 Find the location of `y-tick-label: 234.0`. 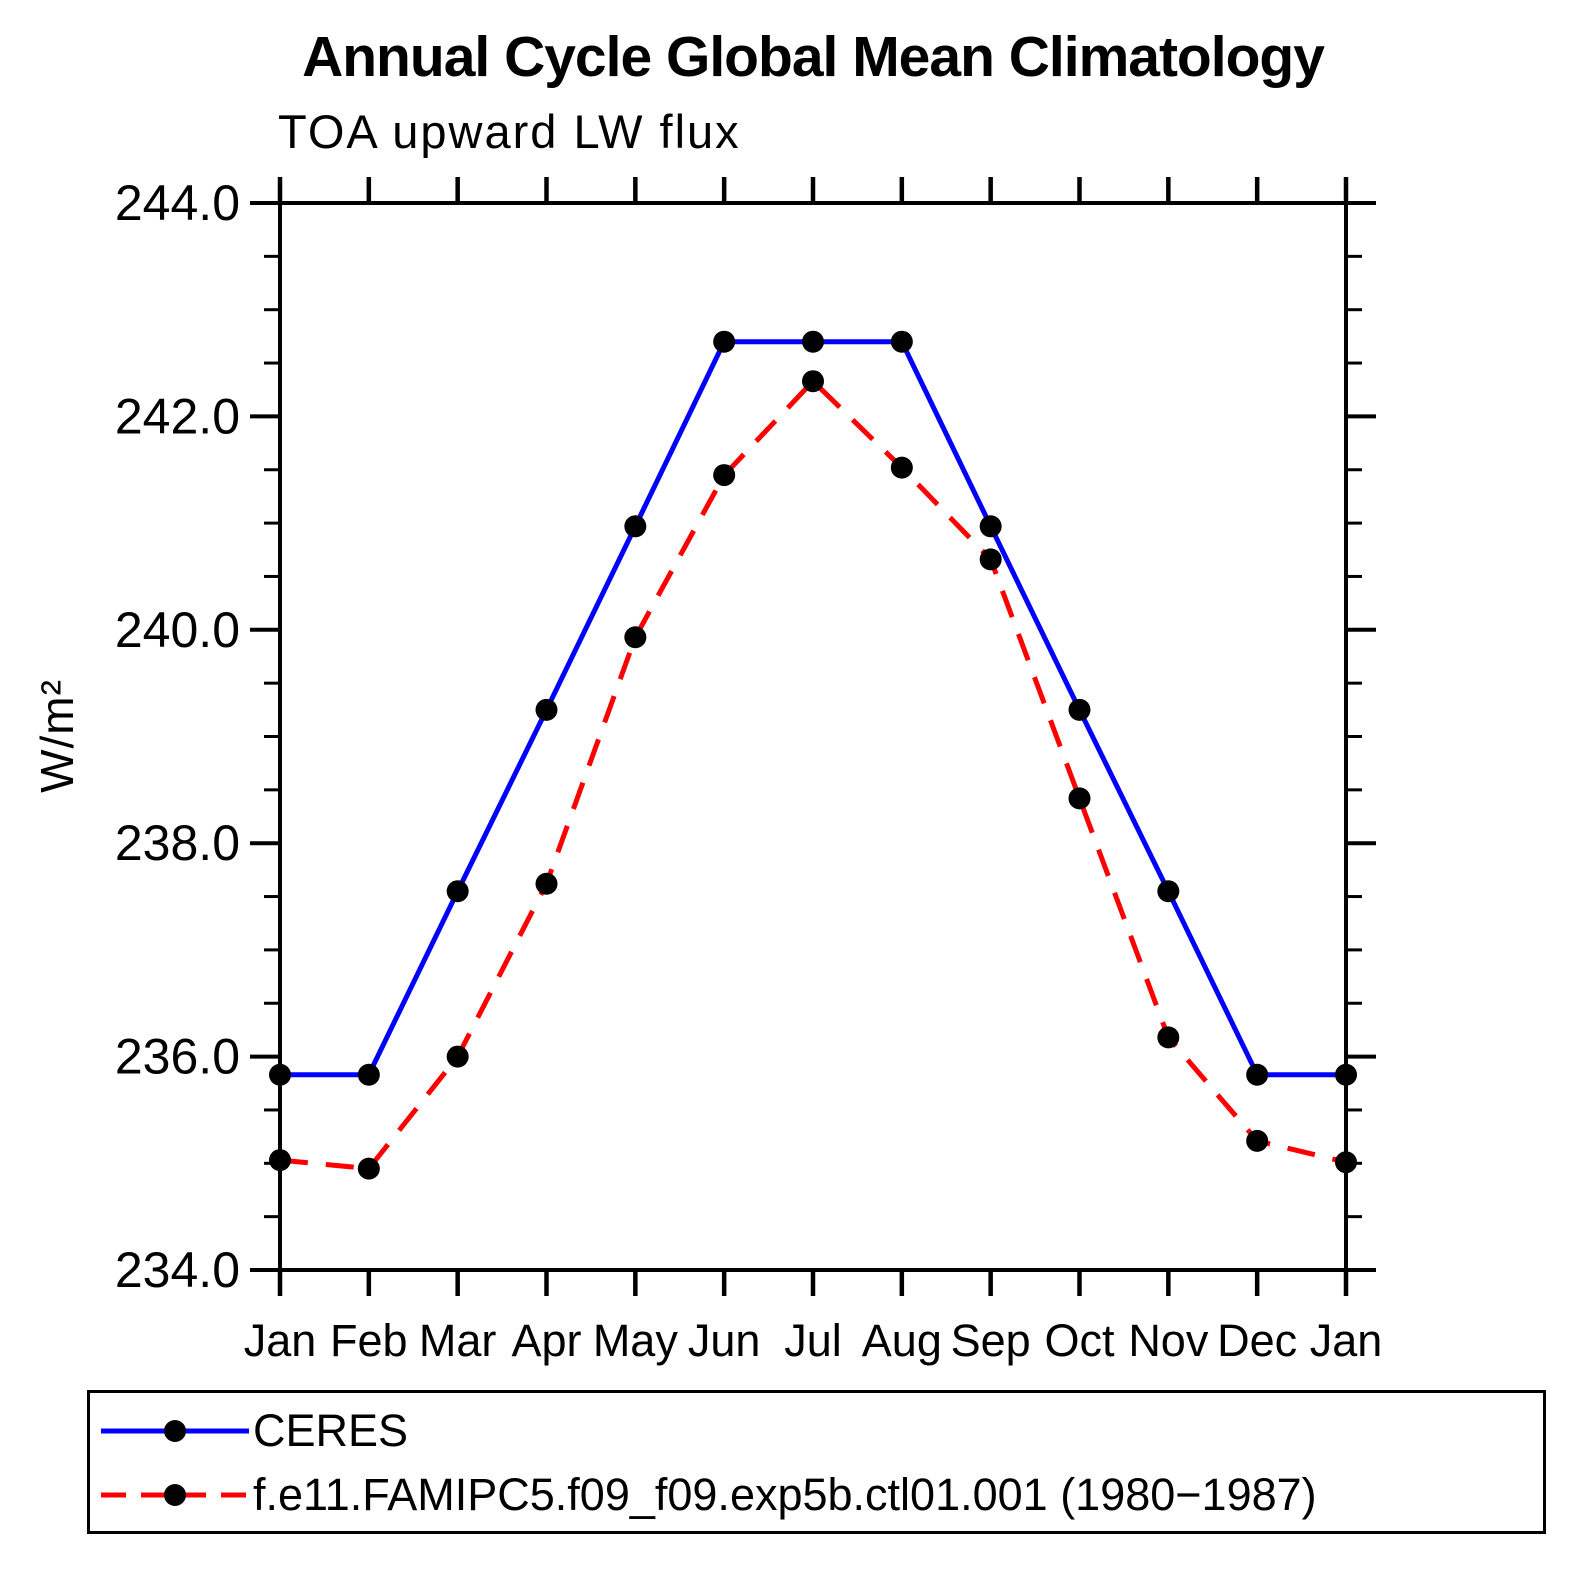

y-tick-label: 234.0 is located at coordinates (177, 1270).